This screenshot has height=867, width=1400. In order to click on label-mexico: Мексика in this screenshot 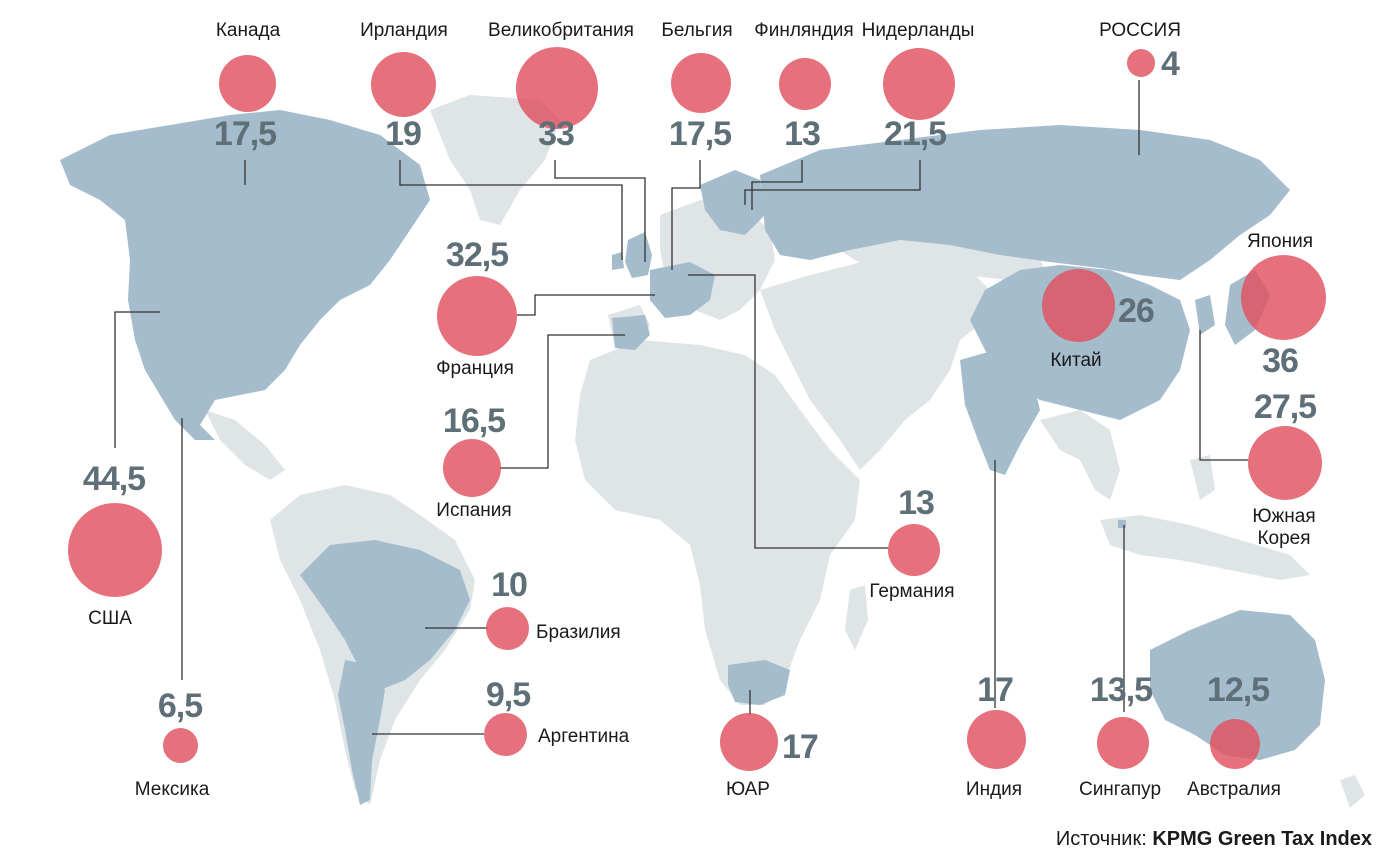, I will do `click(172, 789)`.